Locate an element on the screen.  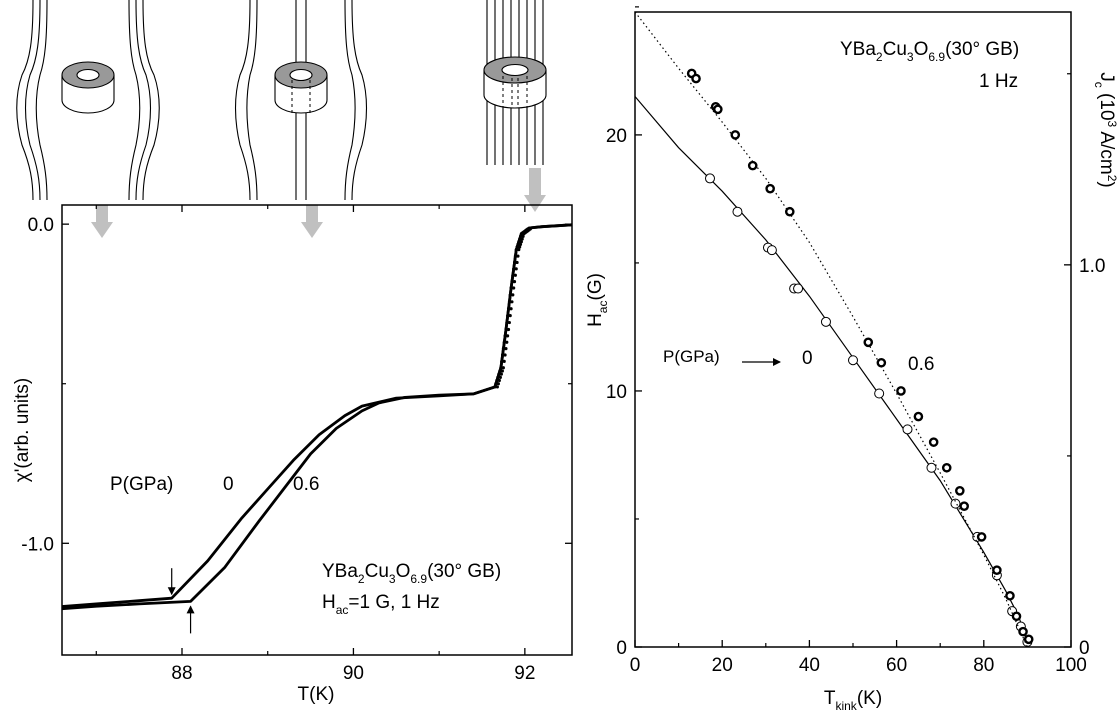
left-formula-annotation: YBa2Cu3O6.9(30° GB) is located at coordinates (411, 573).